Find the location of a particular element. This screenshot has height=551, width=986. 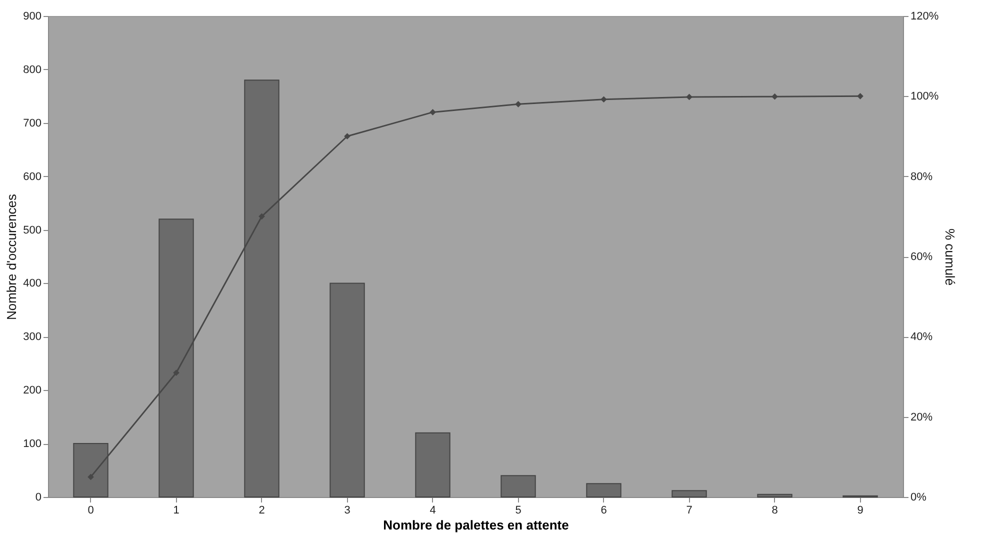

x-tick-label: 5 is located at coordinates (518, 510).